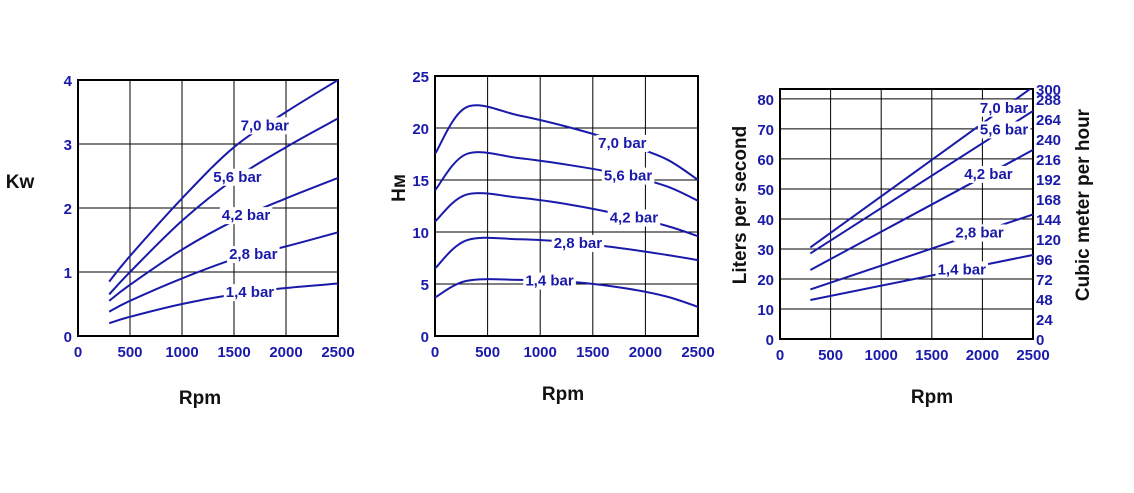  I want to click on y2-tick-label: 24, so click(1044, 320).